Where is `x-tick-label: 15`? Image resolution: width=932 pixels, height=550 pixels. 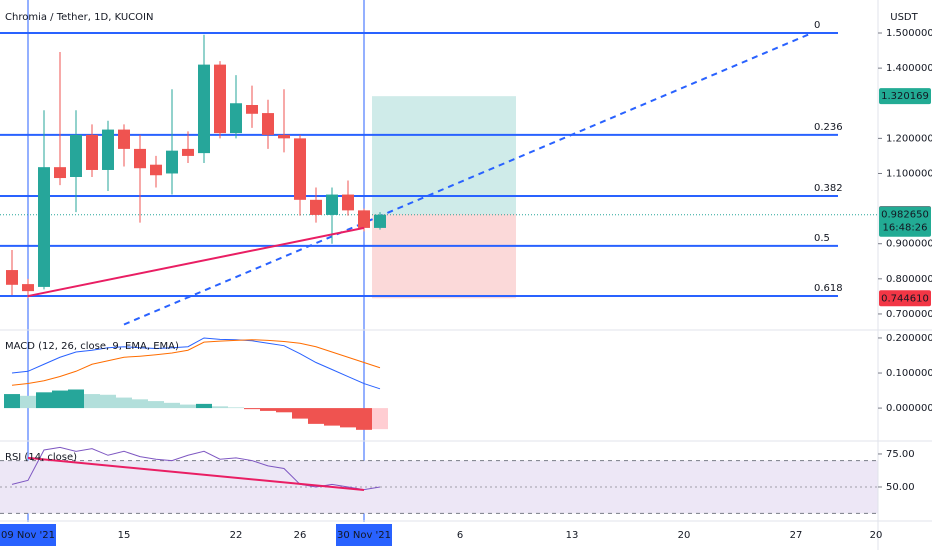 x-tick-label: 15 is located at coordinates (124, 535).